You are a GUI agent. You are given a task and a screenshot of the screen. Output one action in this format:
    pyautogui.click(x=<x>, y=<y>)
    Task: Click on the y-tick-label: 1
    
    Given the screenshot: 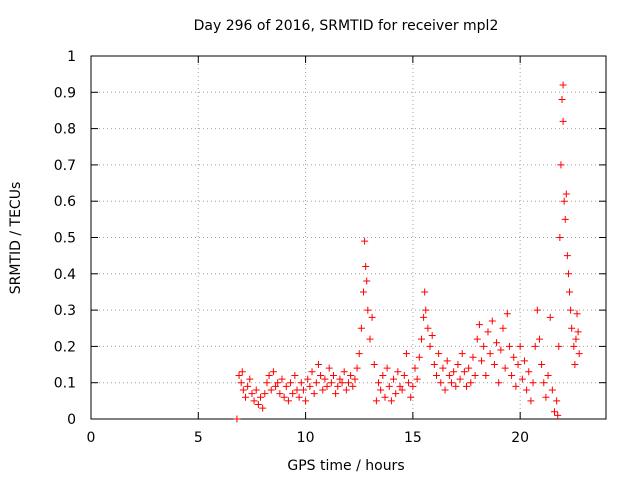 What is the action you would take?
    pyautogui.click(x=71, y=57)
    